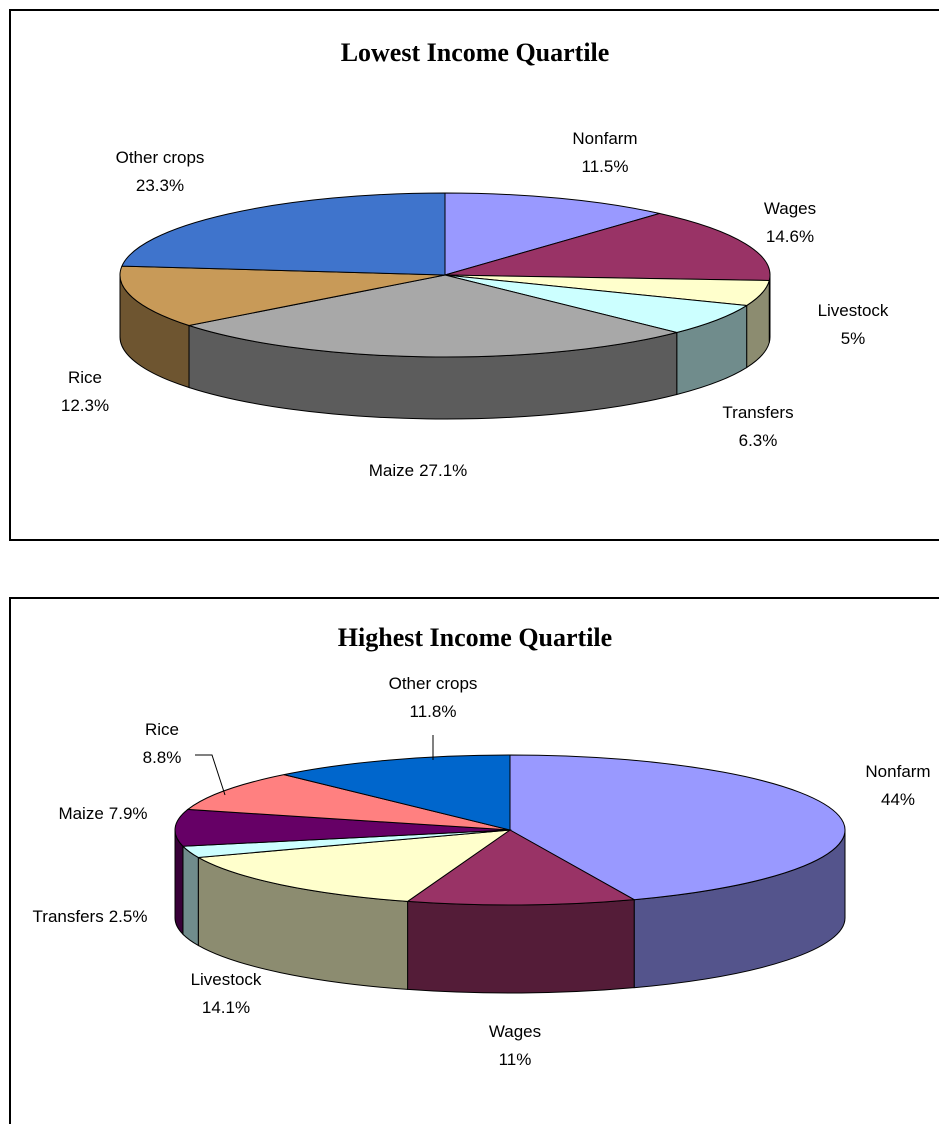 The height and width of the screenshot is (1124, 939). I want to click on data-label: Nonfarm 11.5%, so click(604, 152).